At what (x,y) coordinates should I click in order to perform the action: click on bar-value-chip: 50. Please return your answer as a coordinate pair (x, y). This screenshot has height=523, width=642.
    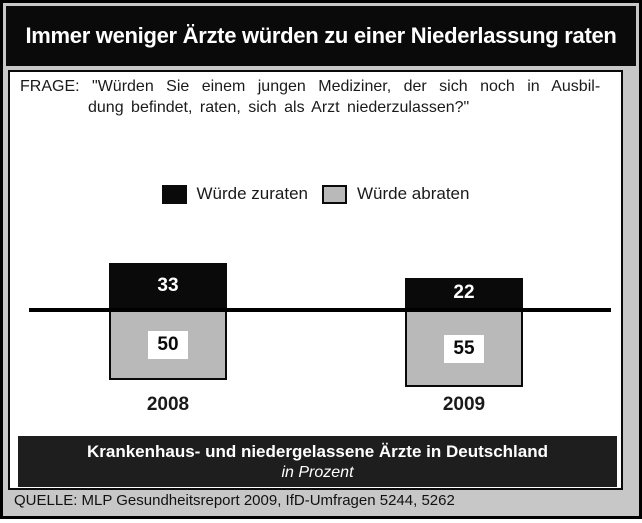
    Looking at the image, I should click on (168, 345).